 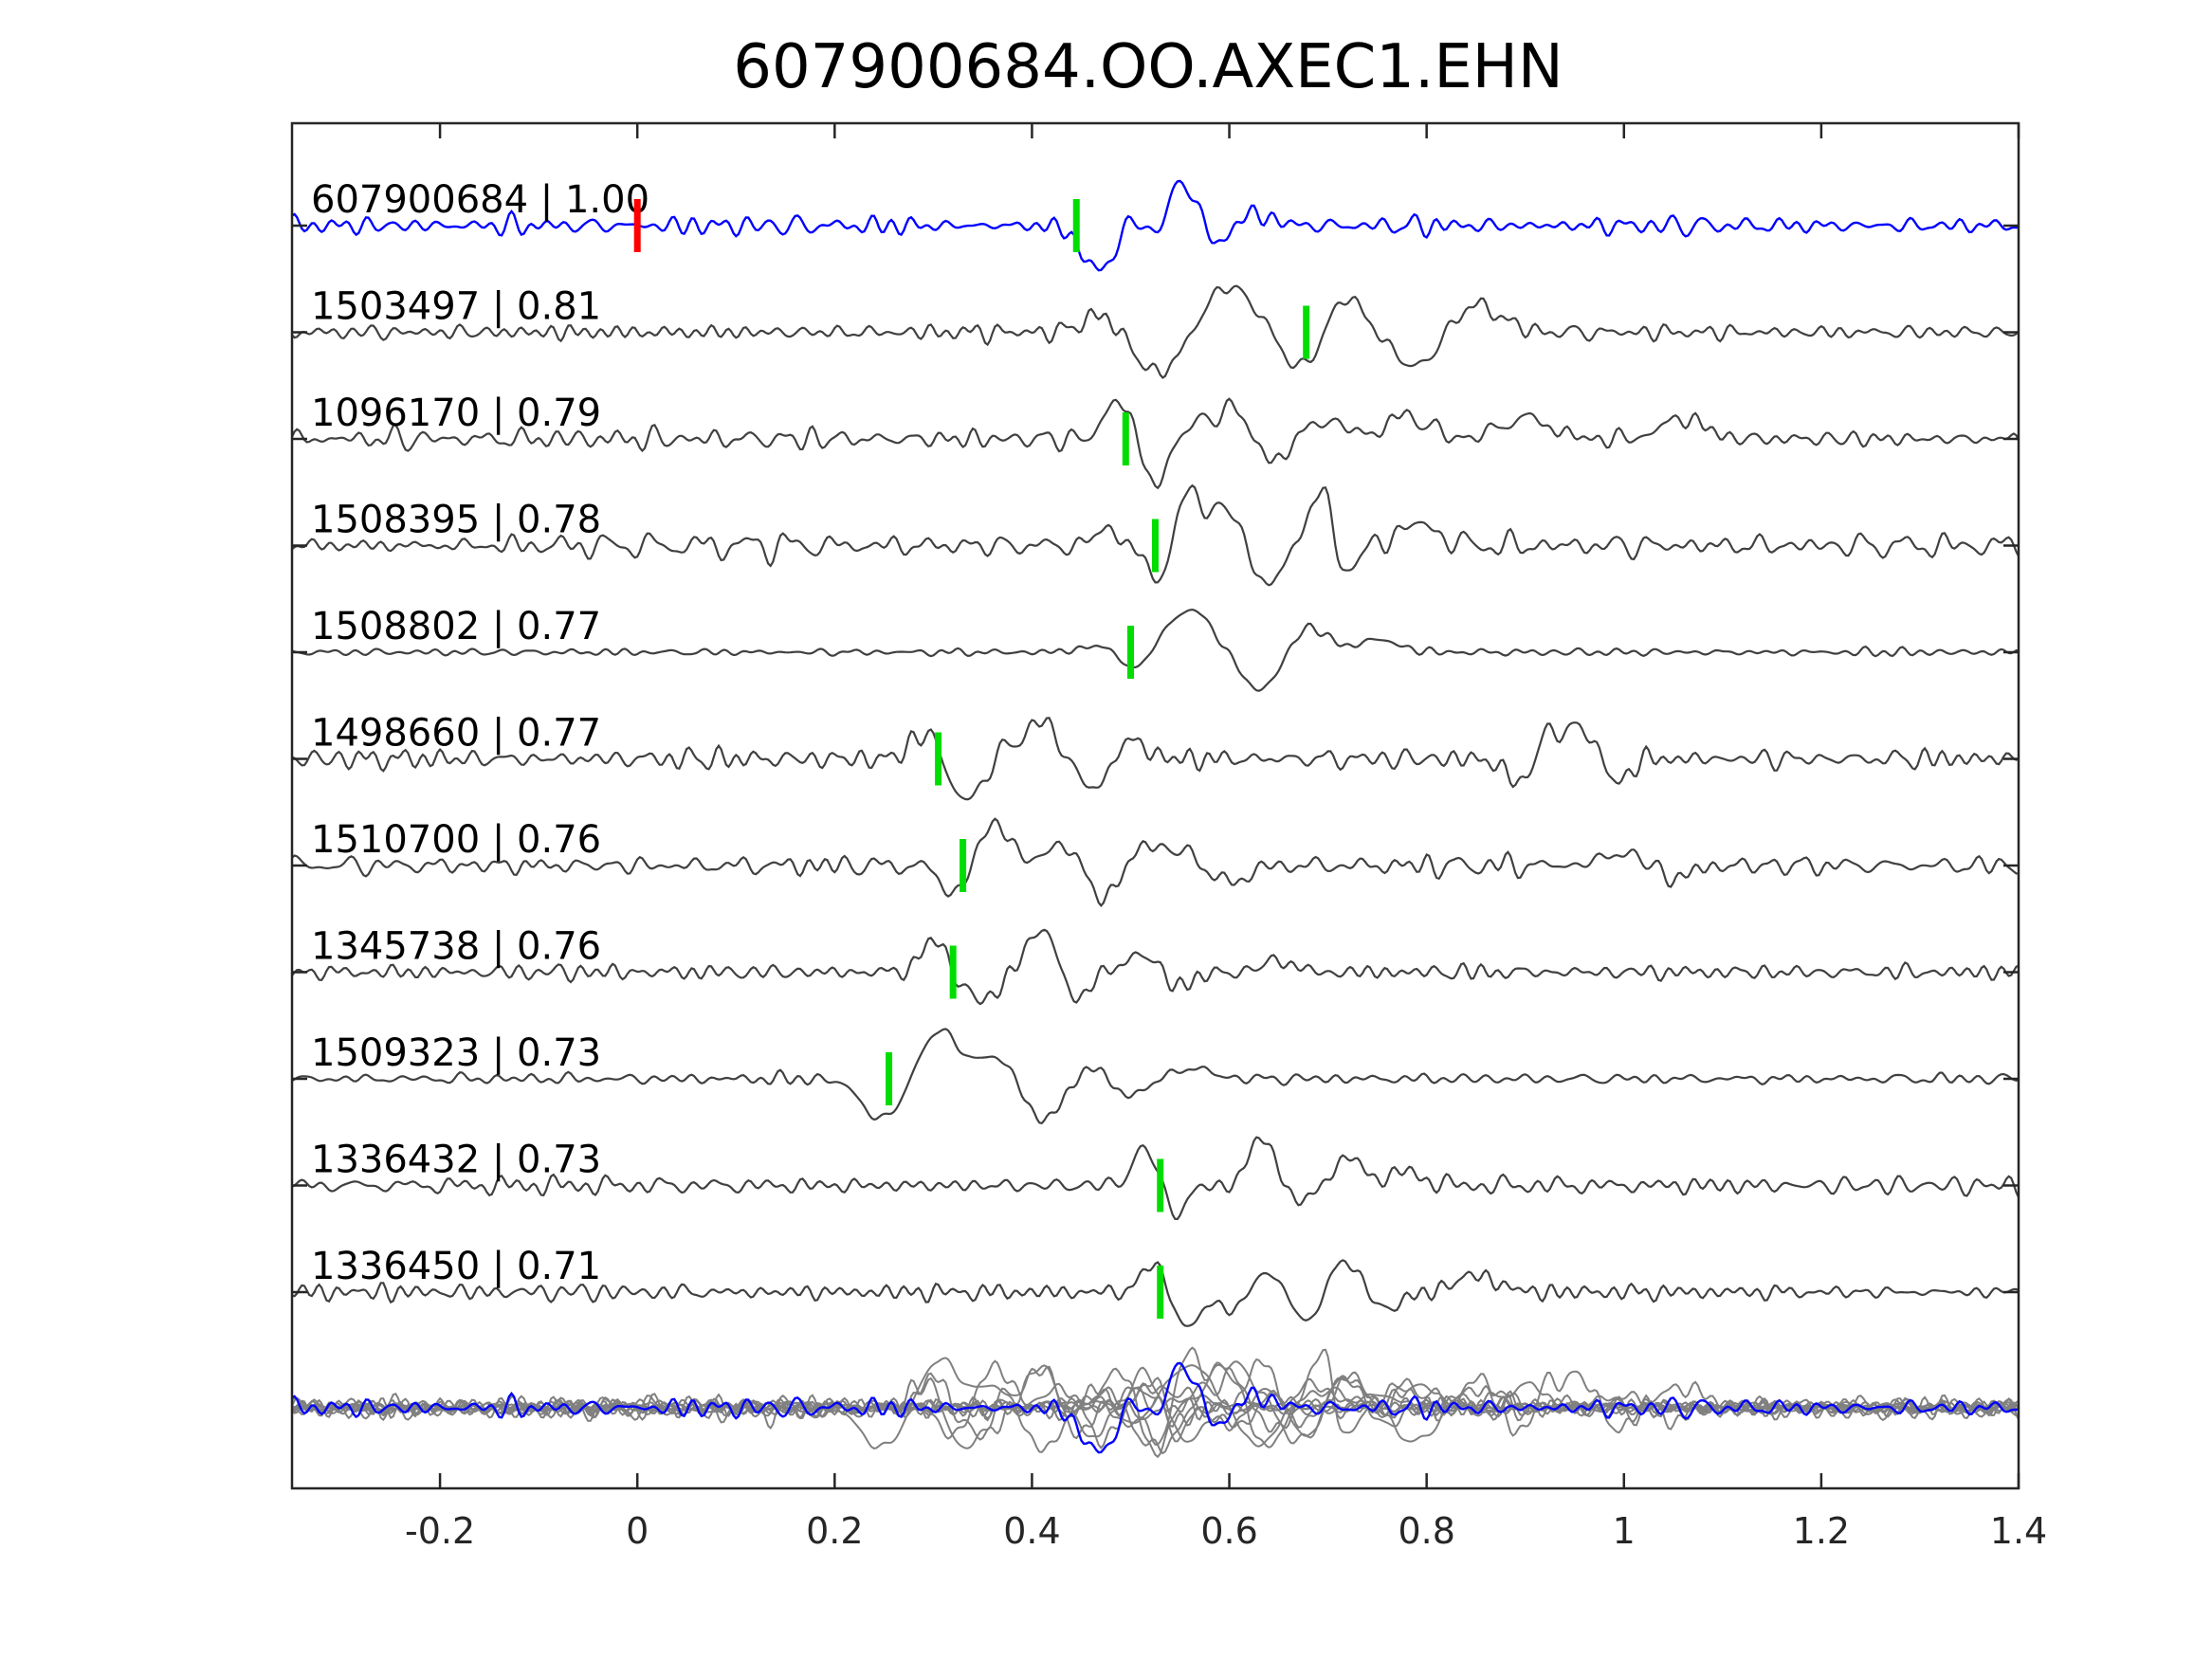 I want to click on x-tick-label: 0.6, so click(x=1228, y=1531).